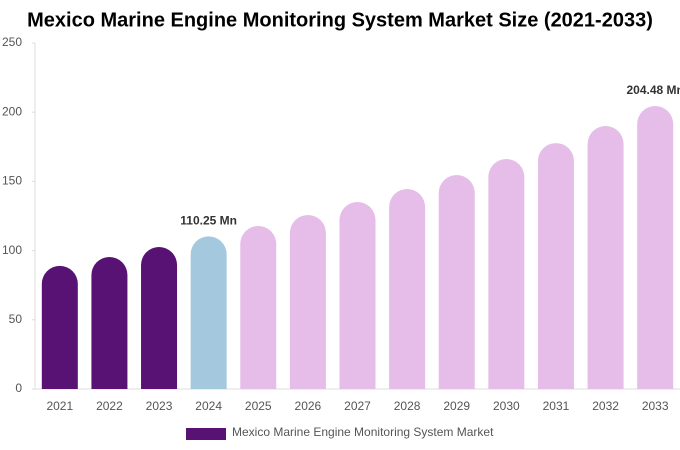  Describe the element at coordinates (357, 406) in the screenshot. I see `x-tick-label: 2027` at that location.